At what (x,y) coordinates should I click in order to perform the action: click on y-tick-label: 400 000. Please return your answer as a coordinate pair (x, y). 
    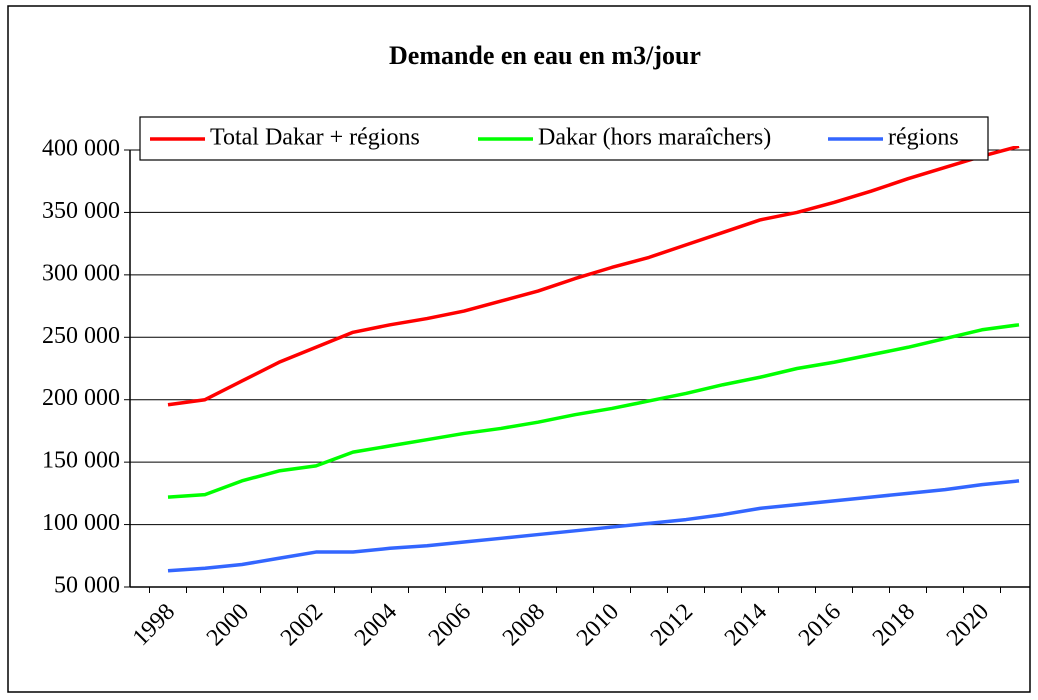
    Looking at the image, I should click on (81, 149).